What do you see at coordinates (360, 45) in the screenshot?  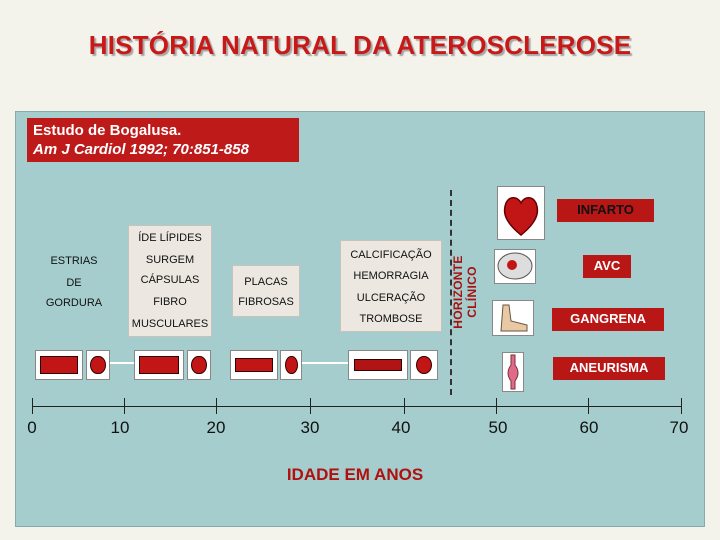 I see `page-title: HISTÓRIA NATURAL DA ATEROSCLEROSE` at bounding box center [360, 45].